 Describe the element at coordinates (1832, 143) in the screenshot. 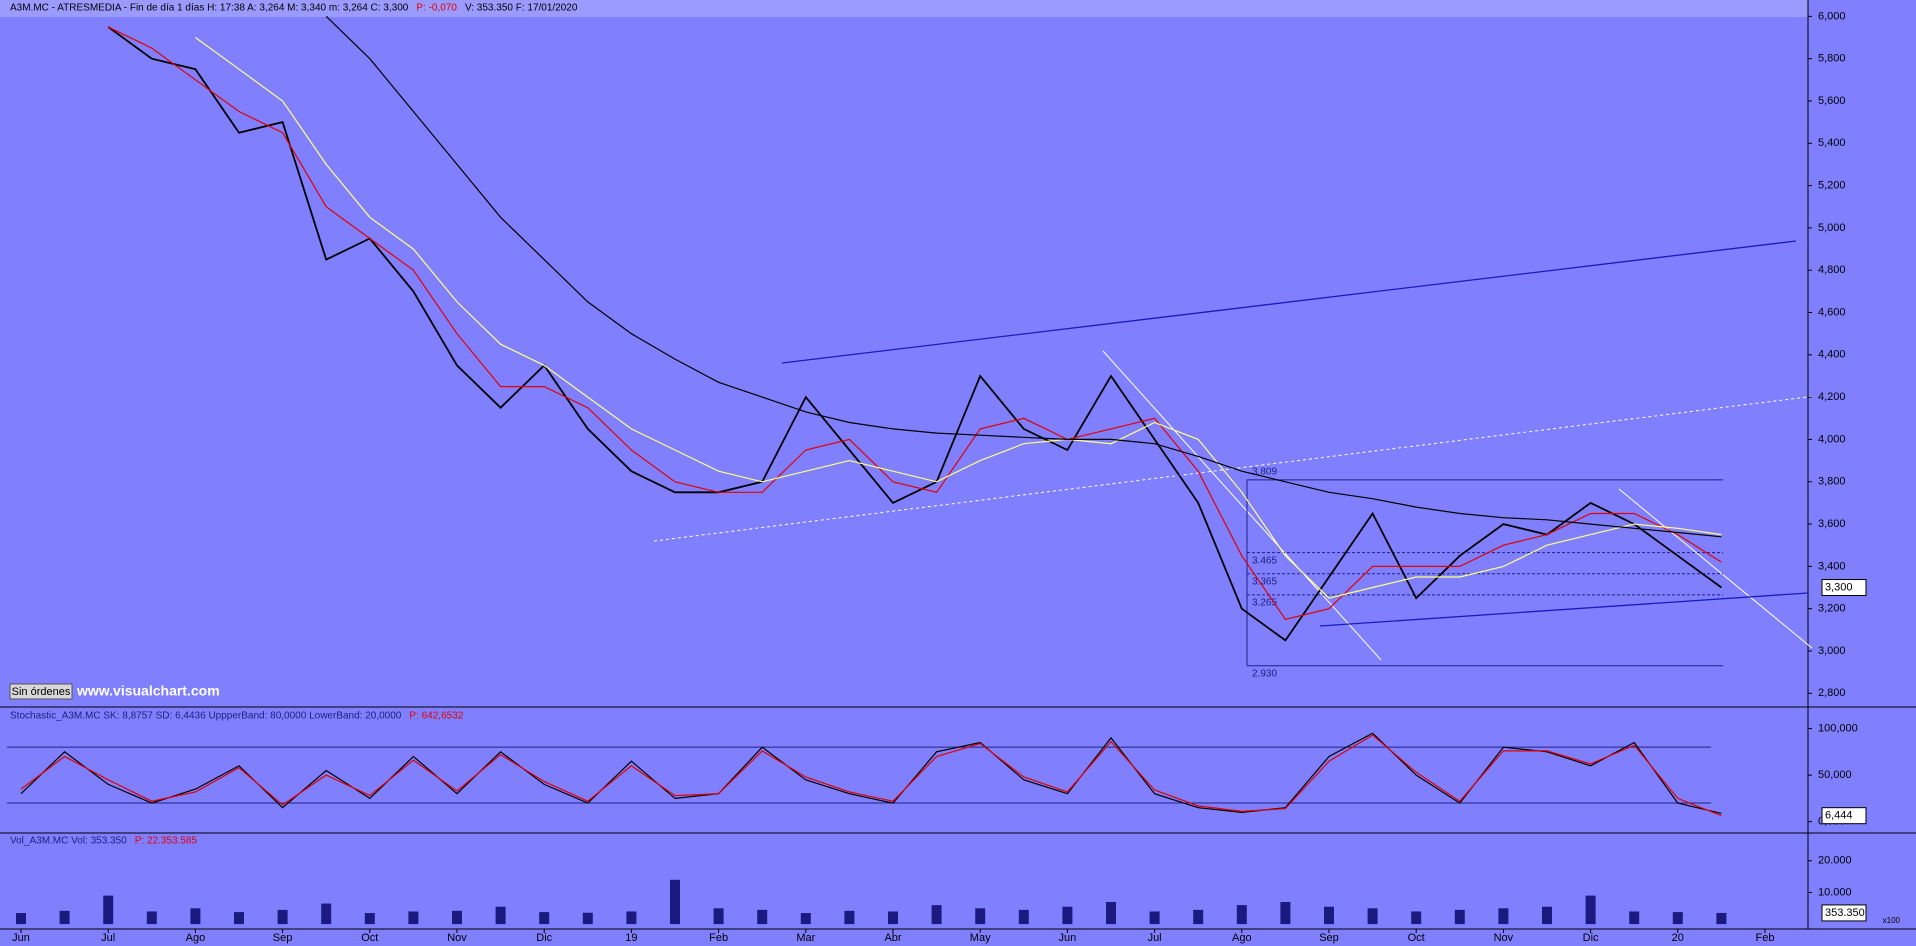

I see `y-tick-label: 5,400` at that location.